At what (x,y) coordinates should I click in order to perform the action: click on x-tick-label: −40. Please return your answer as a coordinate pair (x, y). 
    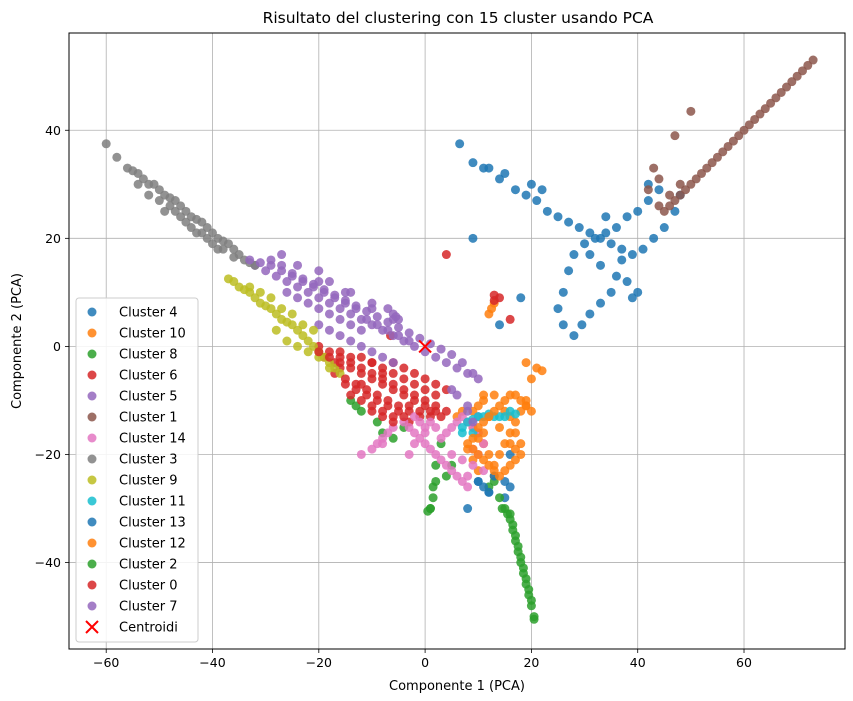
    Looking at the image, I should click on (212, 662).